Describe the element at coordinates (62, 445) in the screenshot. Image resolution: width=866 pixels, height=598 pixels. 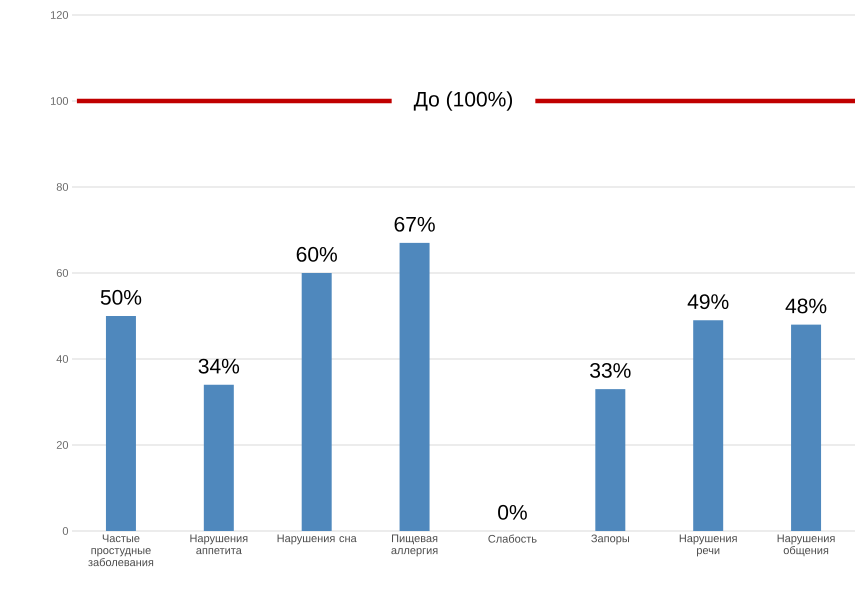
I see `y-tick-label: 20` at that location.